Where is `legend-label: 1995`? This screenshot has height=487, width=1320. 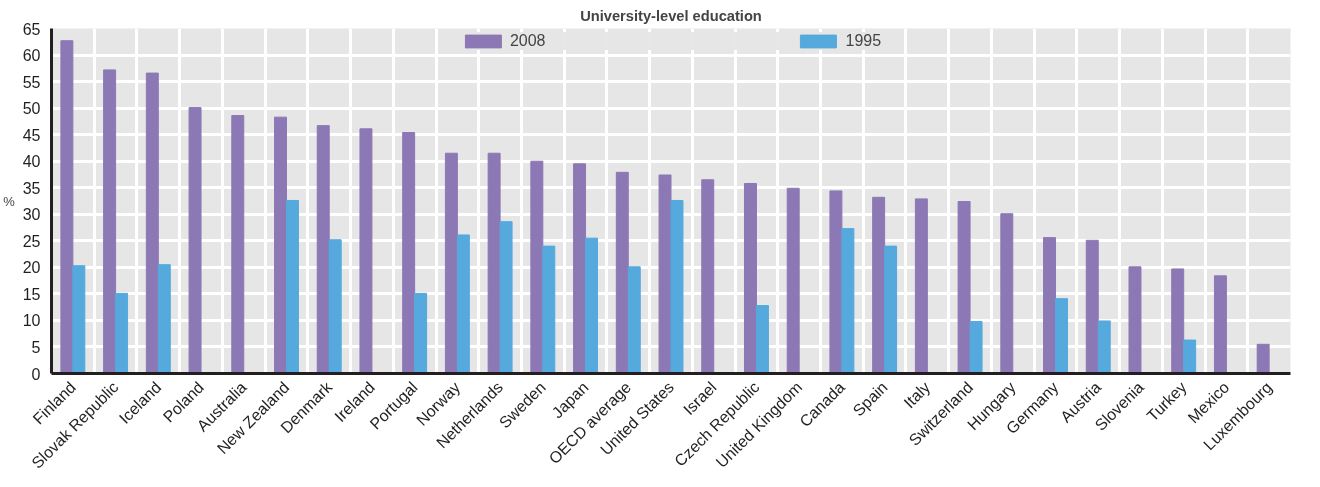 legend-label: 1995 is located at coordinates (863, 41).